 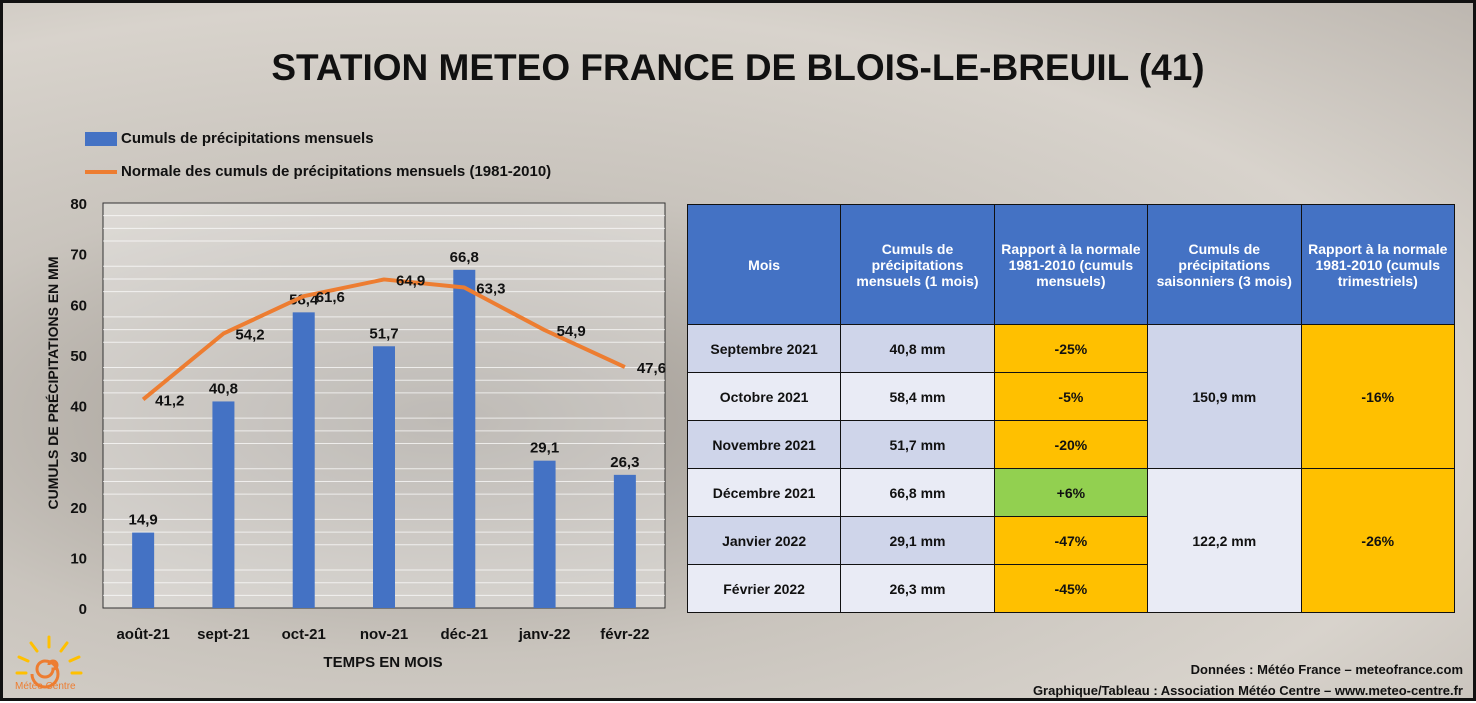 I want to click on cell-rapport-trim: -16%, so click(x=1377, y=397).